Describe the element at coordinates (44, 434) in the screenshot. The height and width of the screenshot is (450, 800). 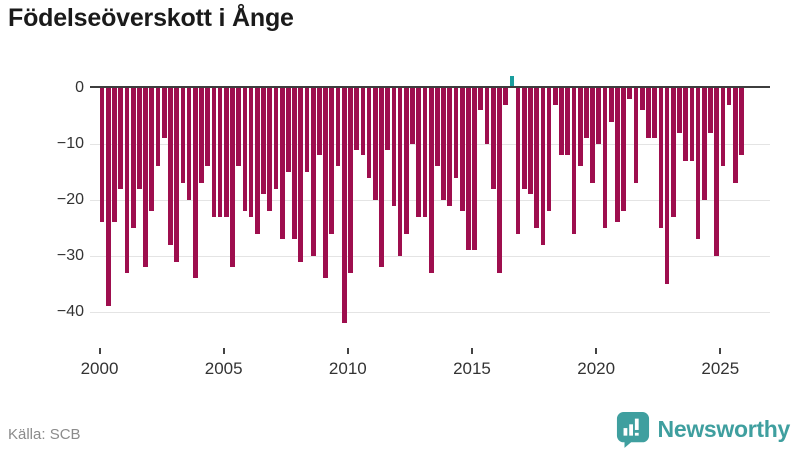
I see `source-label: Källa: SCB` at that location.